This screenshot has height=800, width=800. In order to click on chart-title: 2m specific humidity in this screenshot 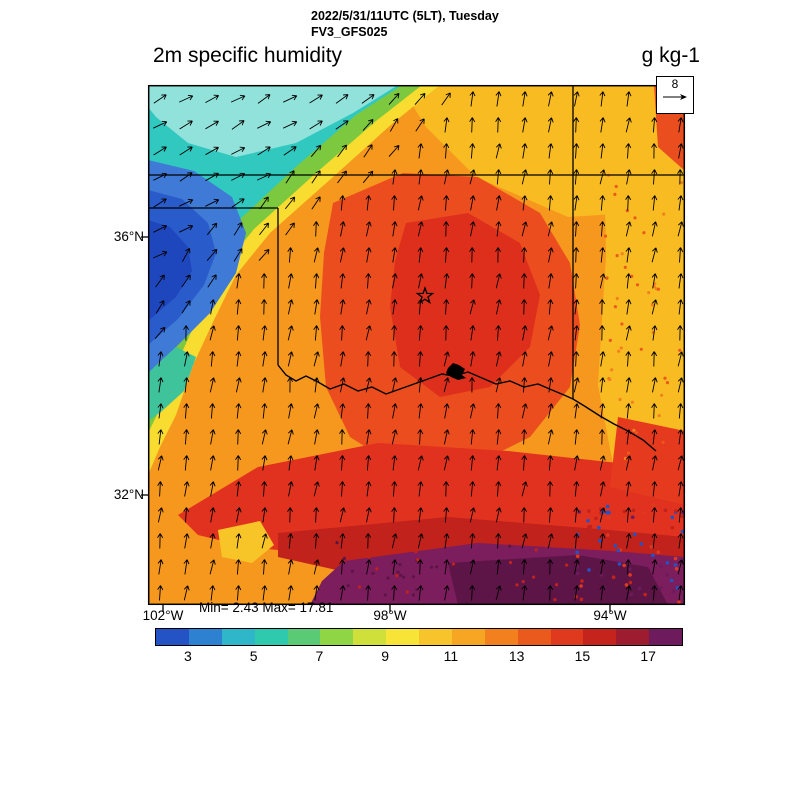, I will do `click(248, 55)`.